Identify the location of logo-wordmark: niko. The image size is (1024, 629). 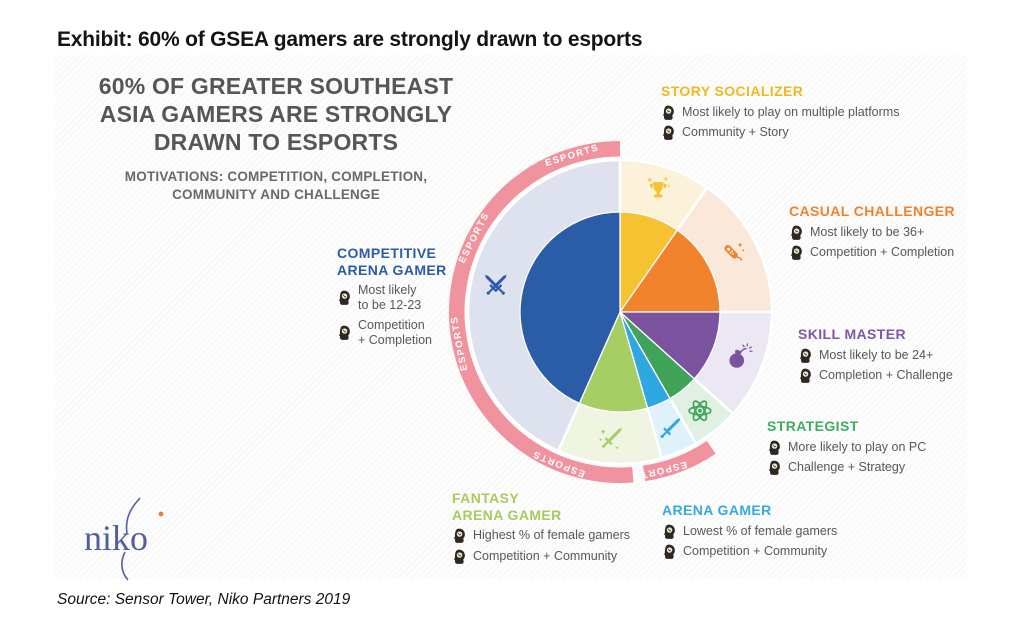
(116, 538).